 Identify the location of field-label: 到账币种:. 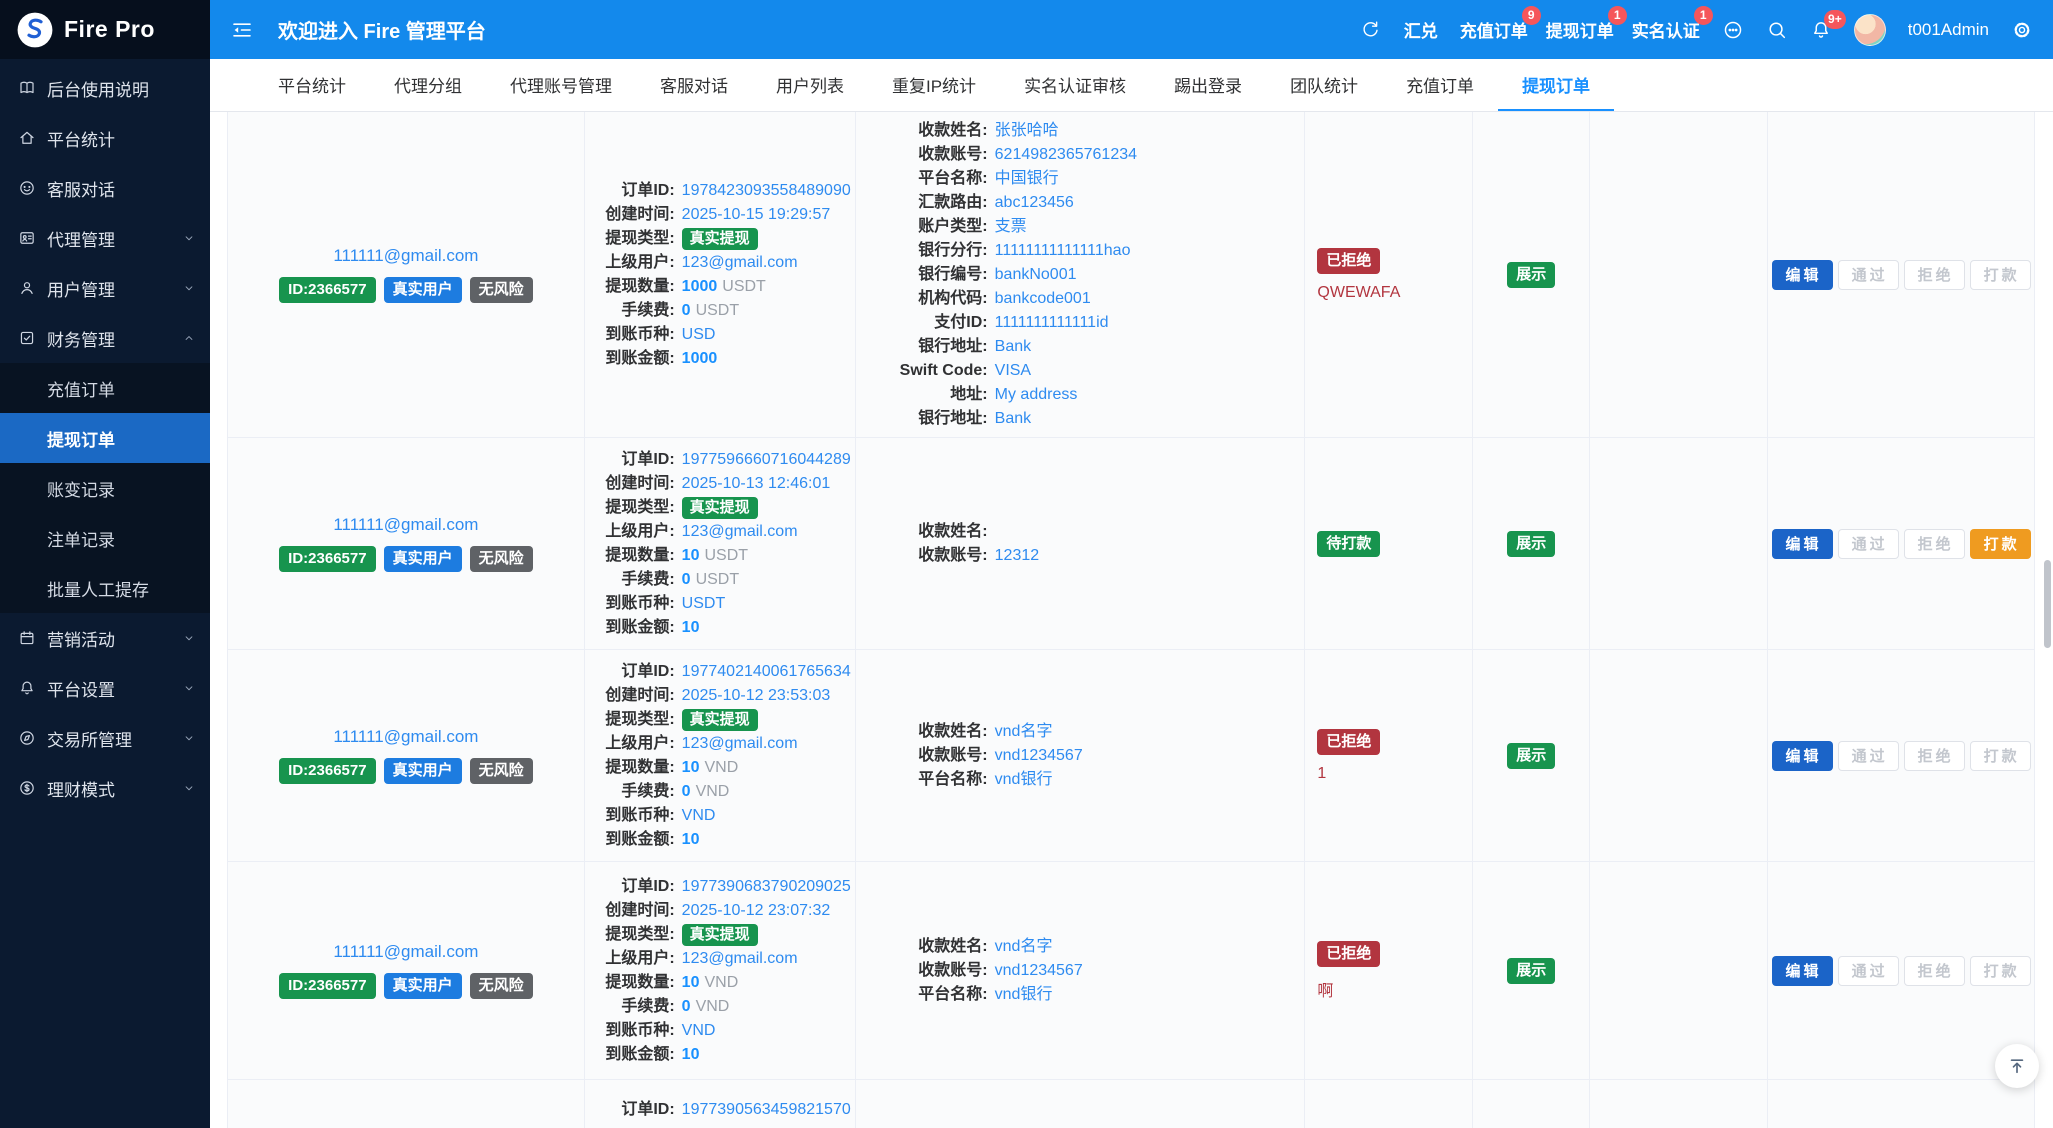
(640, 334).